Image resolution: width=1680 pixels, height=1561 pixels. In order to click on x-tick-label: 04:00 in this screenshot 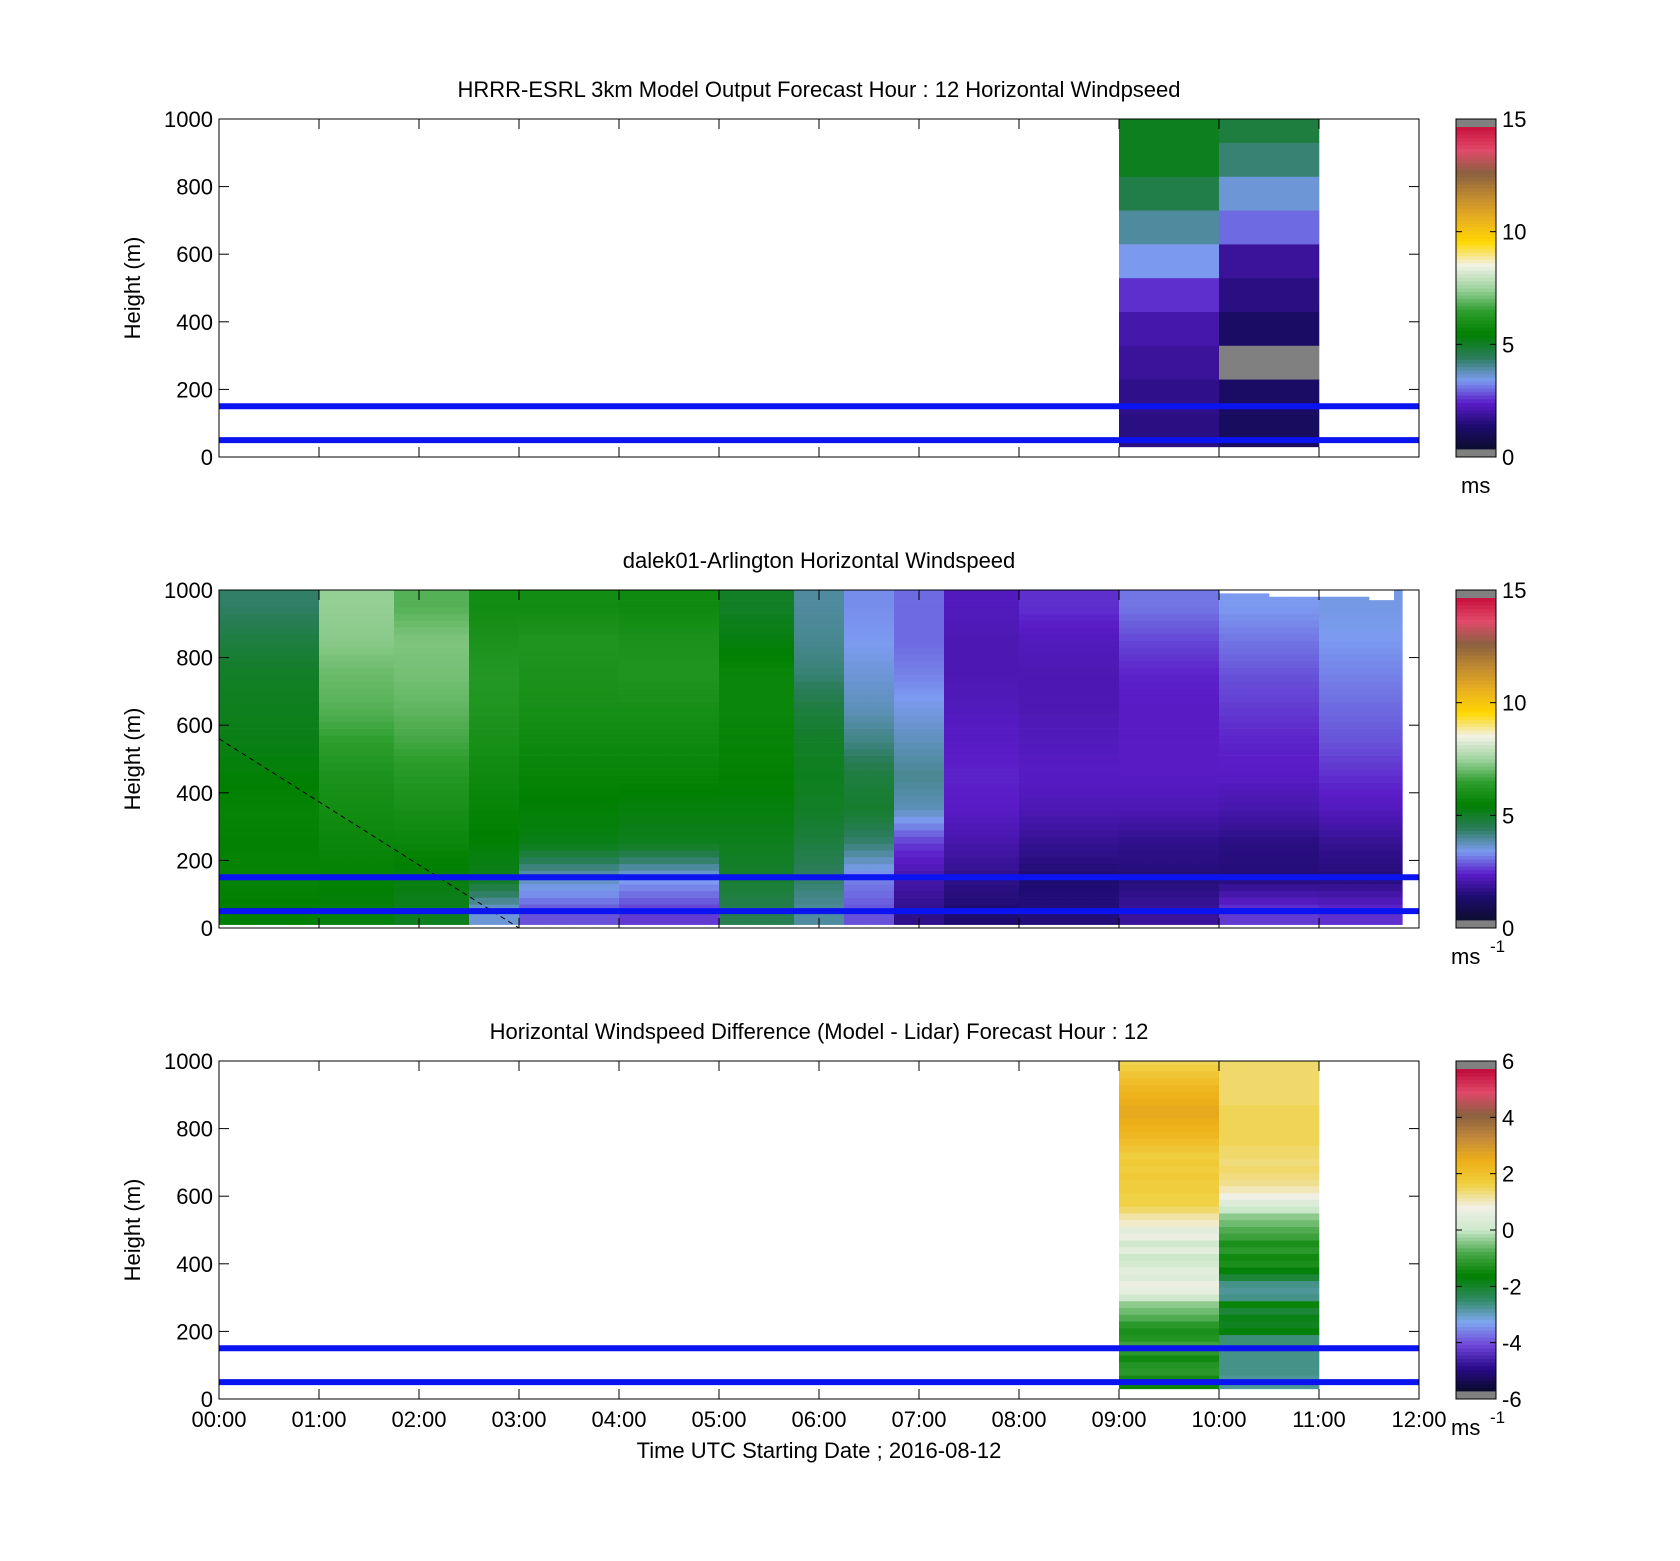, I will do `click(618, 1419)`.